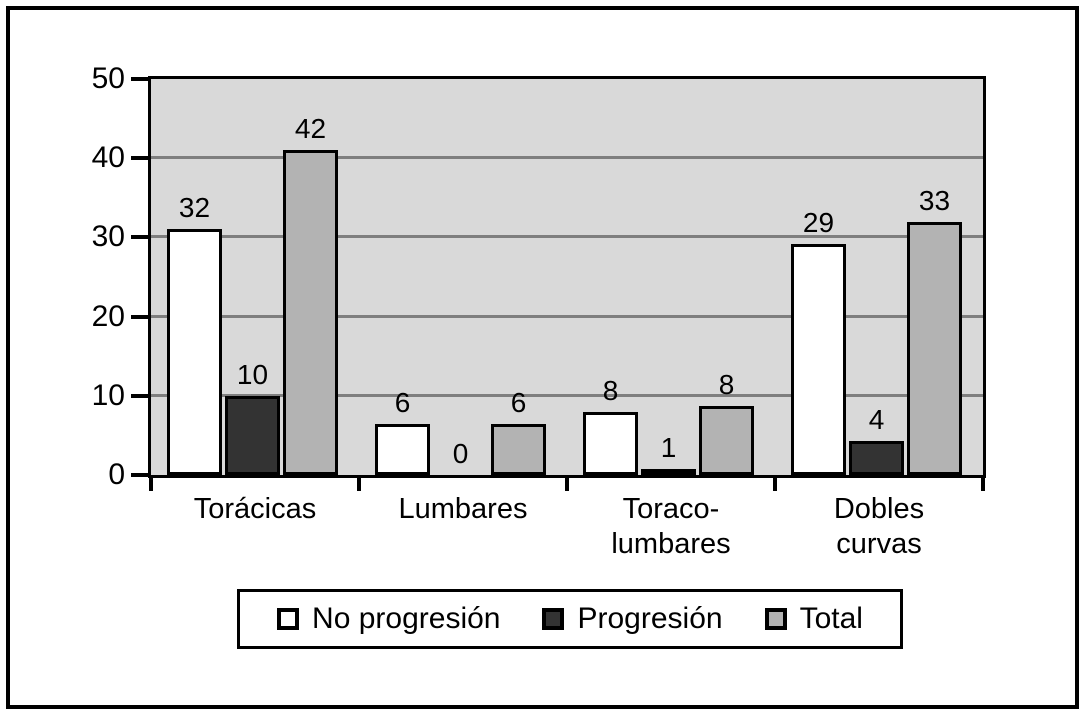  What do you see at coordinates (116, 474) in the screenshot?
I see `y-tick-label: 0` at bounding box center [116, 474].